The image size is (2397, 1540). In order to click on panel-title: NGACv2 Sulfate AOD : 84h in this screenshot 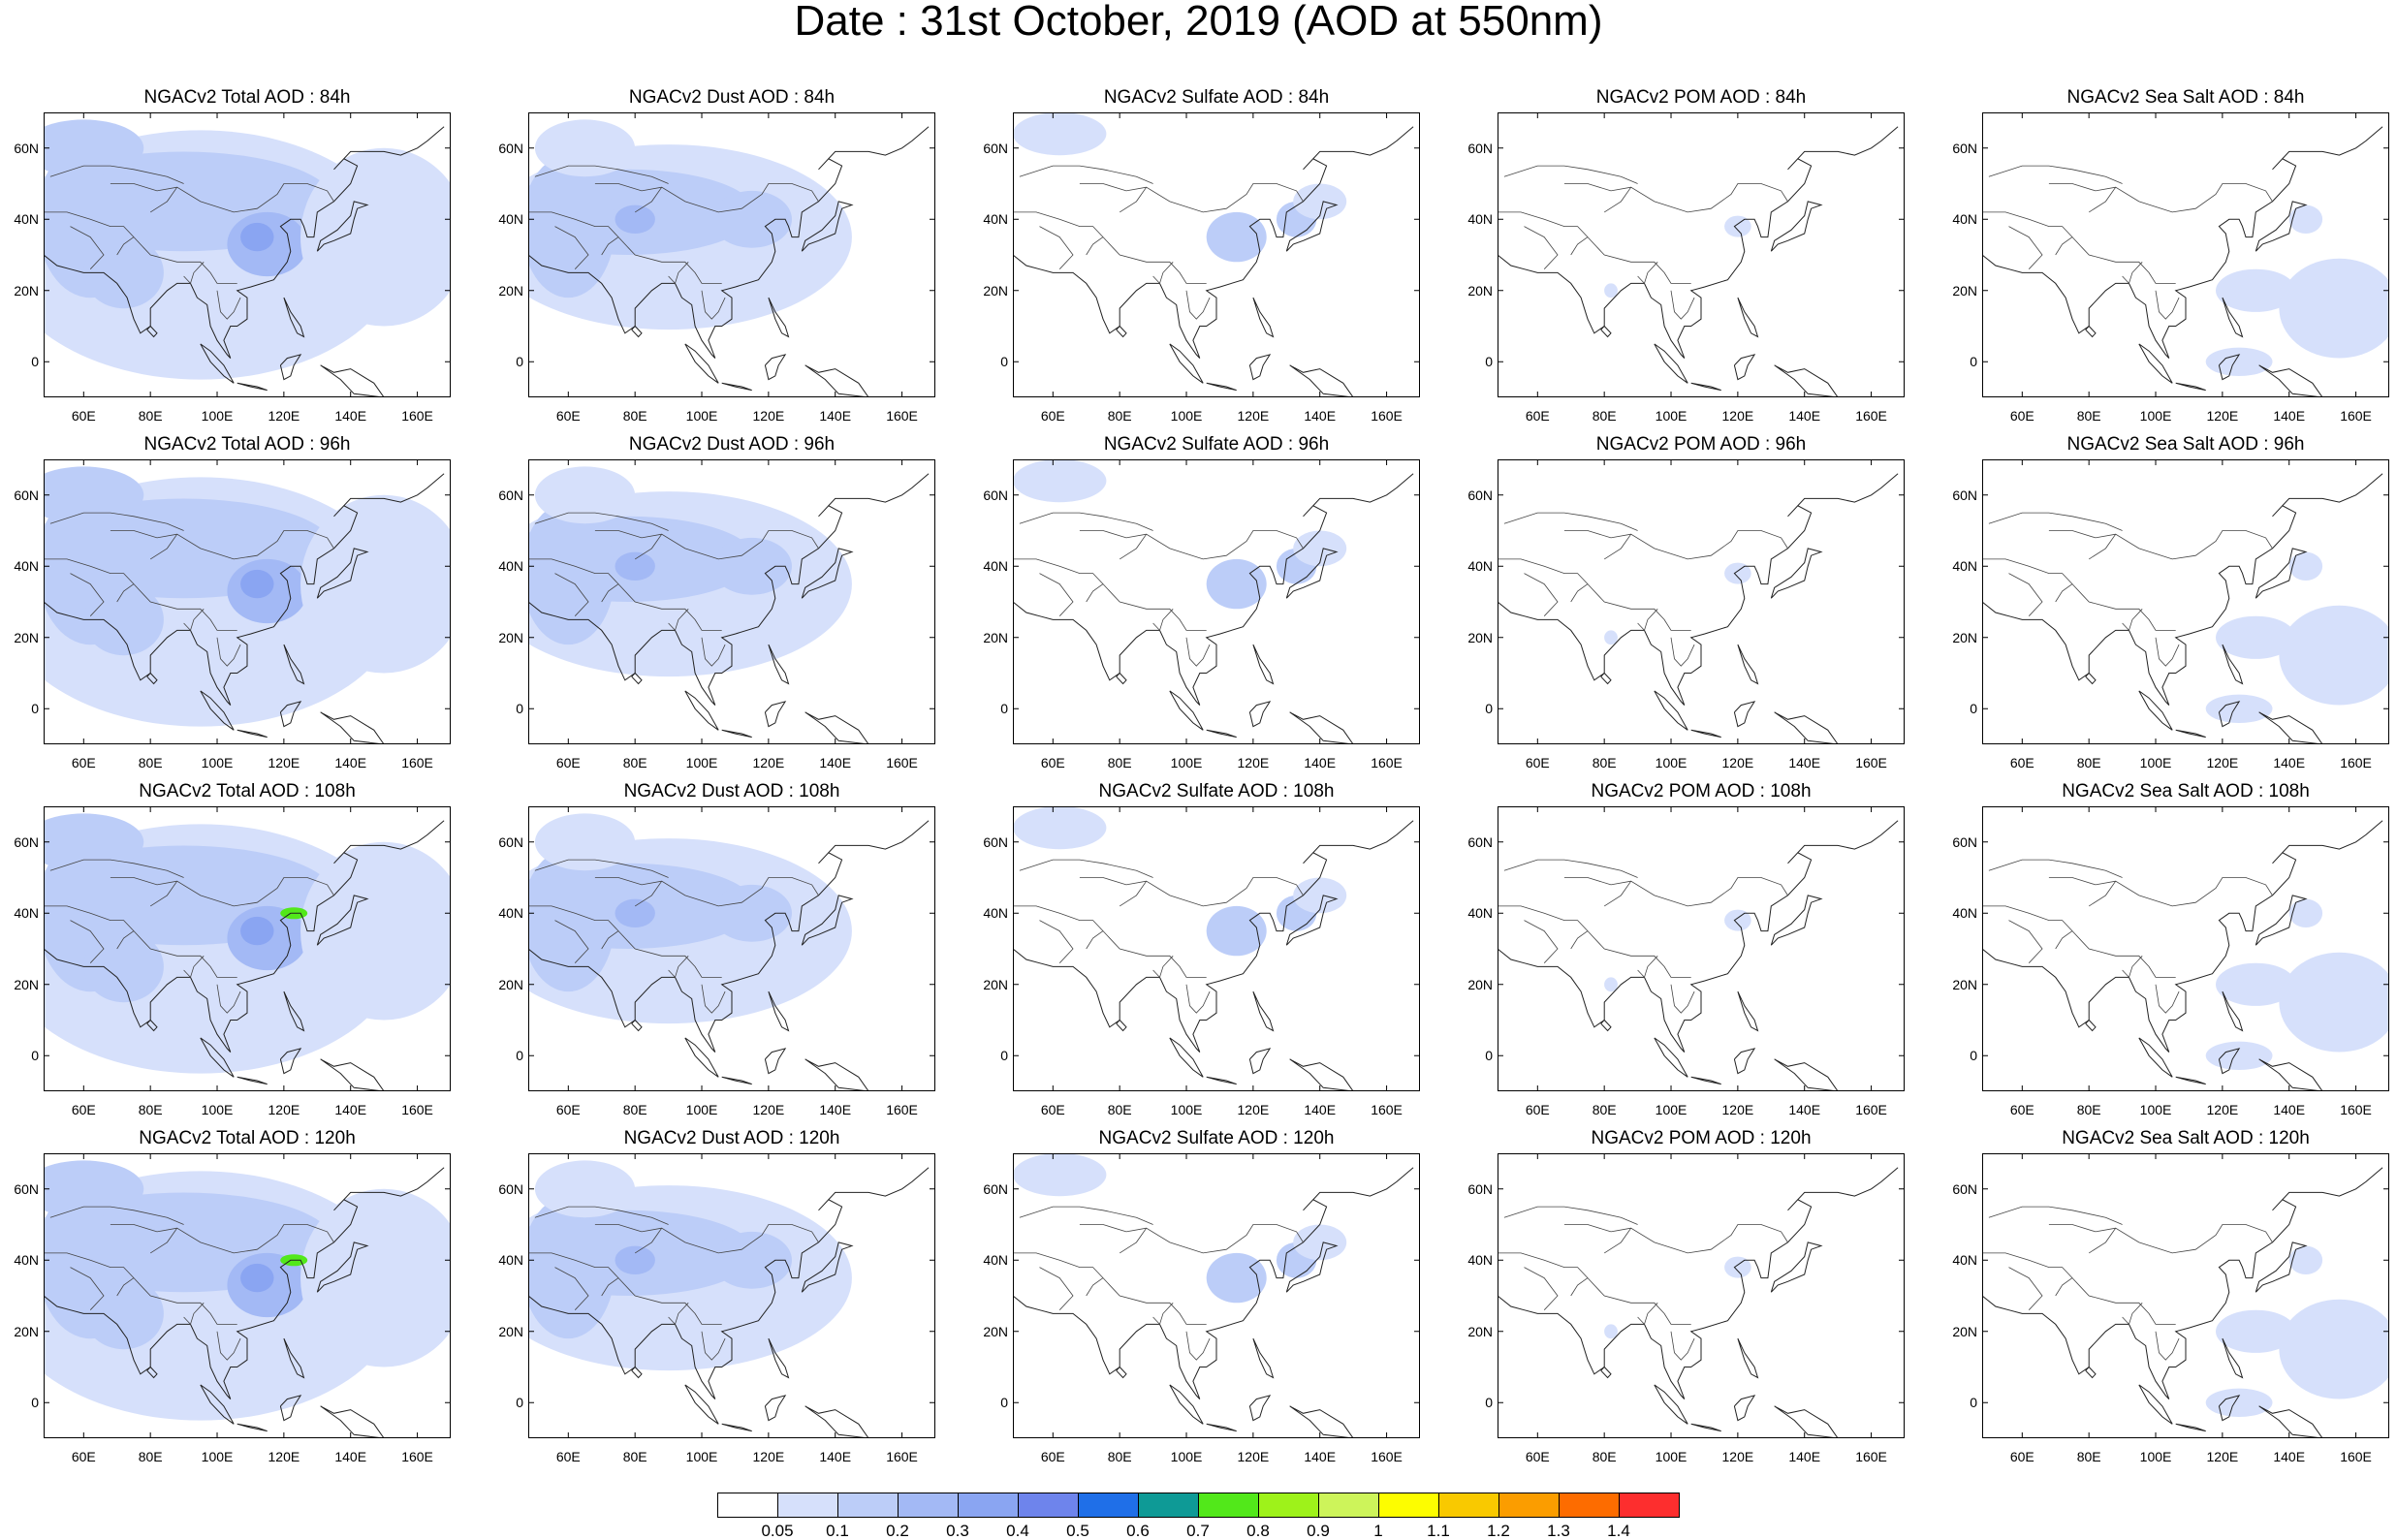, I will do `click(1216, 97)`.